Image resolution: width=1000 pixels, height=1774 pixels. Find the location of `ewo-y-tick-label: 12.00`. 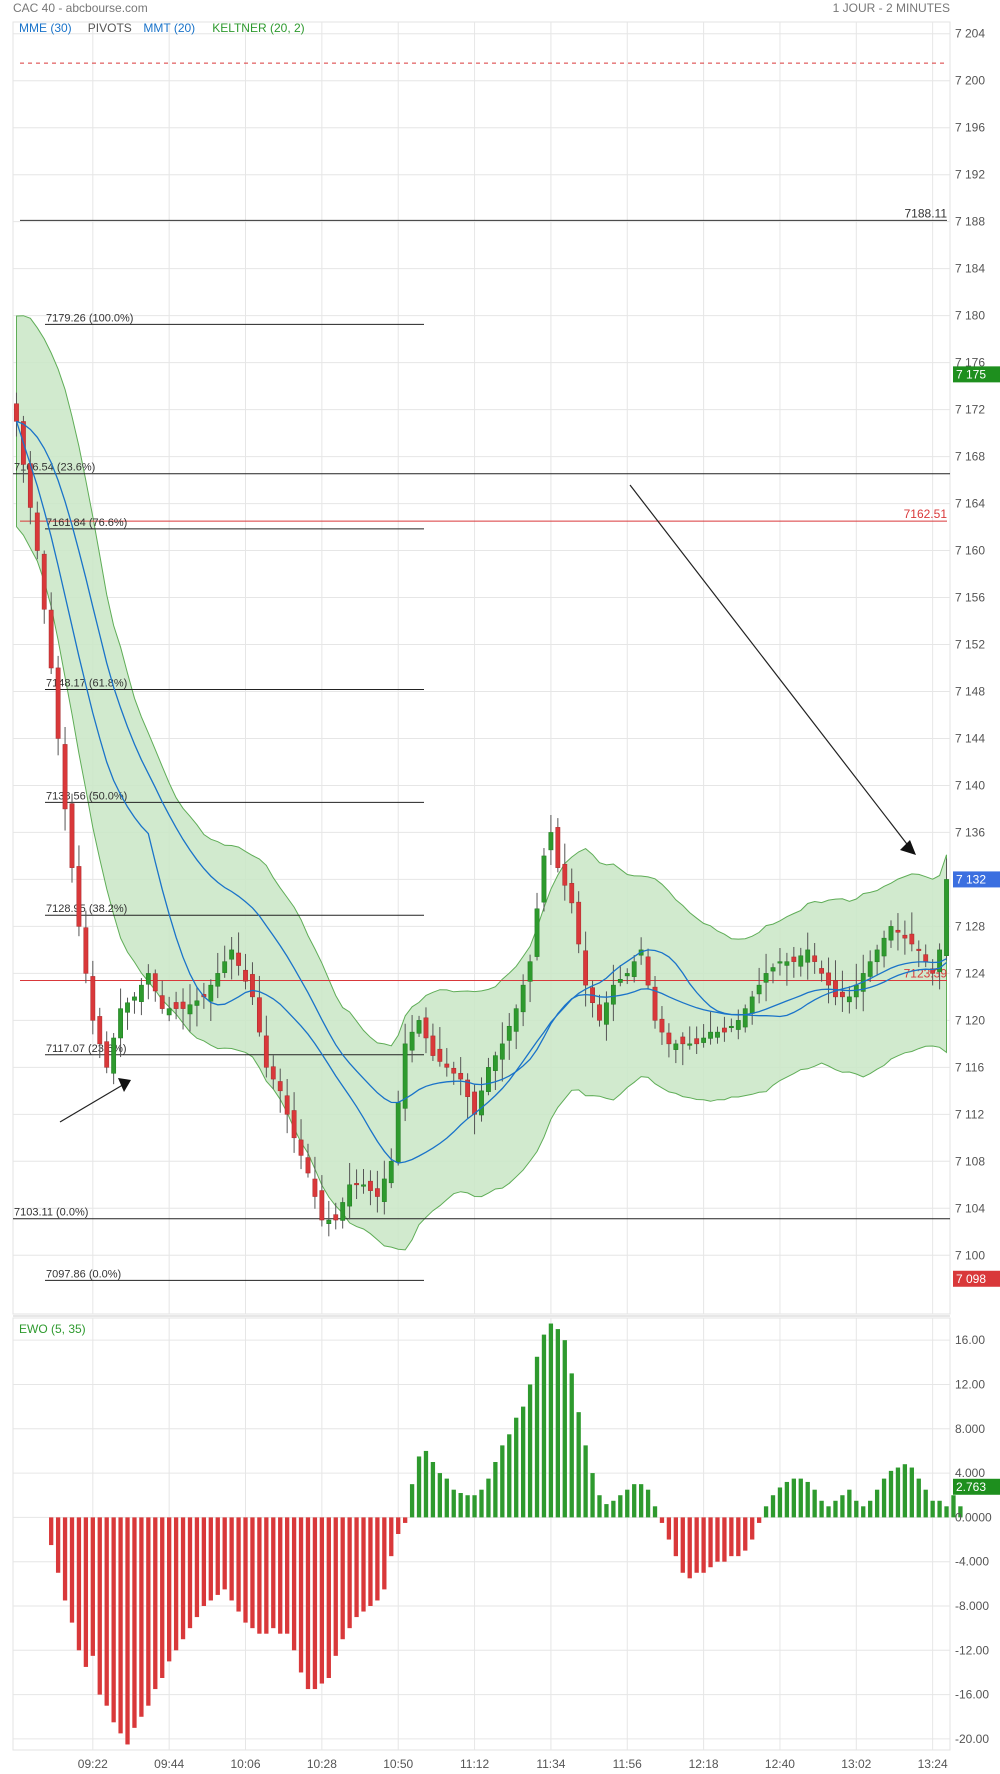

ewo-y-tick-label: 12.00 is located at coordinates (970, 1384).